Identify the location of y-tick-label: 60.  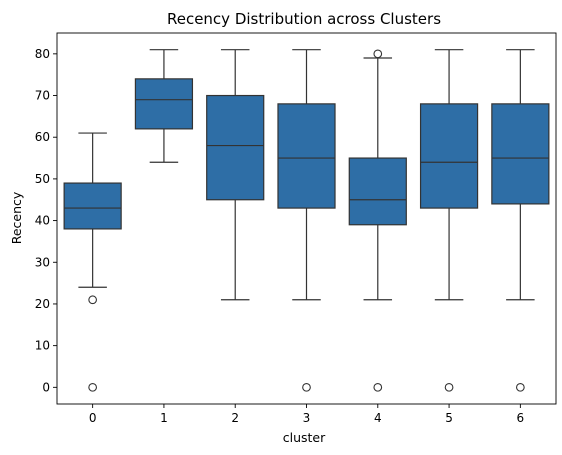
(42, 137).